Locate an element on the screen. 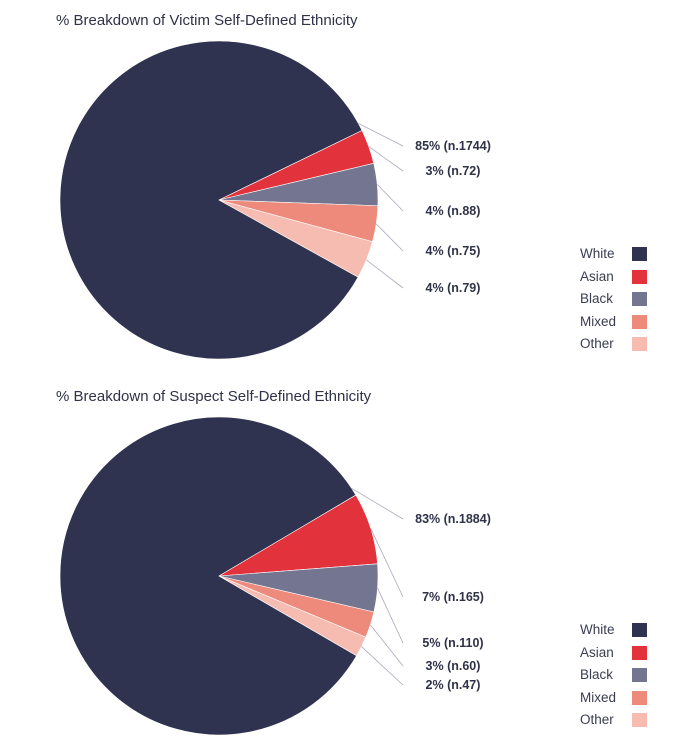  suspect-legend-swatch-mixed is located at coordinates (639, 697).